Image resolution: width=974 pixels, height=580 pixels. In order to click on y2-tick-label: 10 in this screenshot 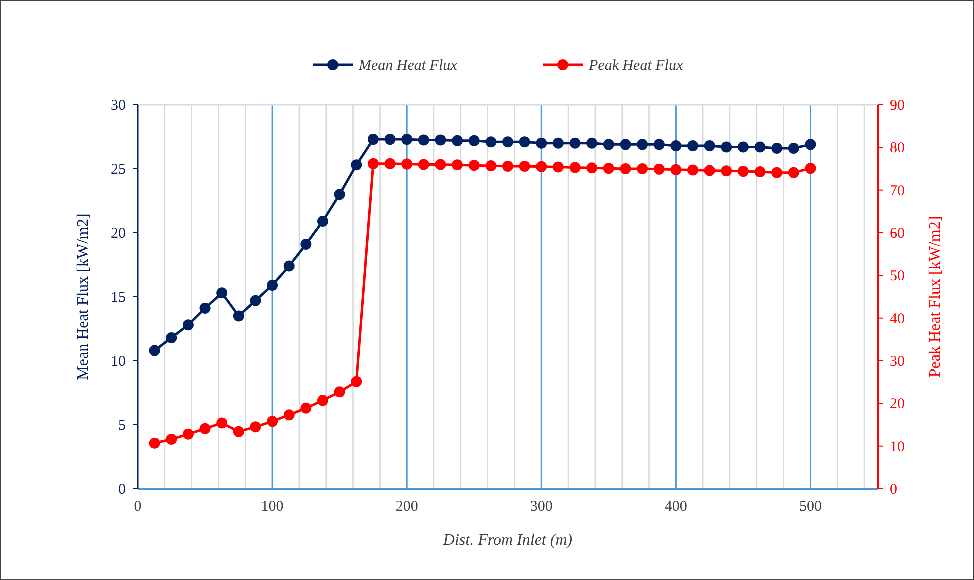, I will do `click(897, 447)`.